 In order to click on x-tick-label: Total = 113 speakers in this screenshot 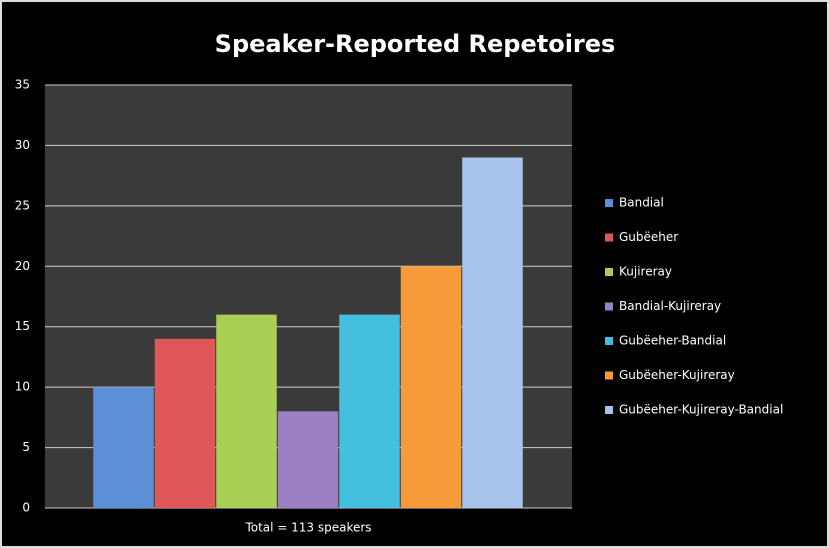, I will do `click(307, 528)`.